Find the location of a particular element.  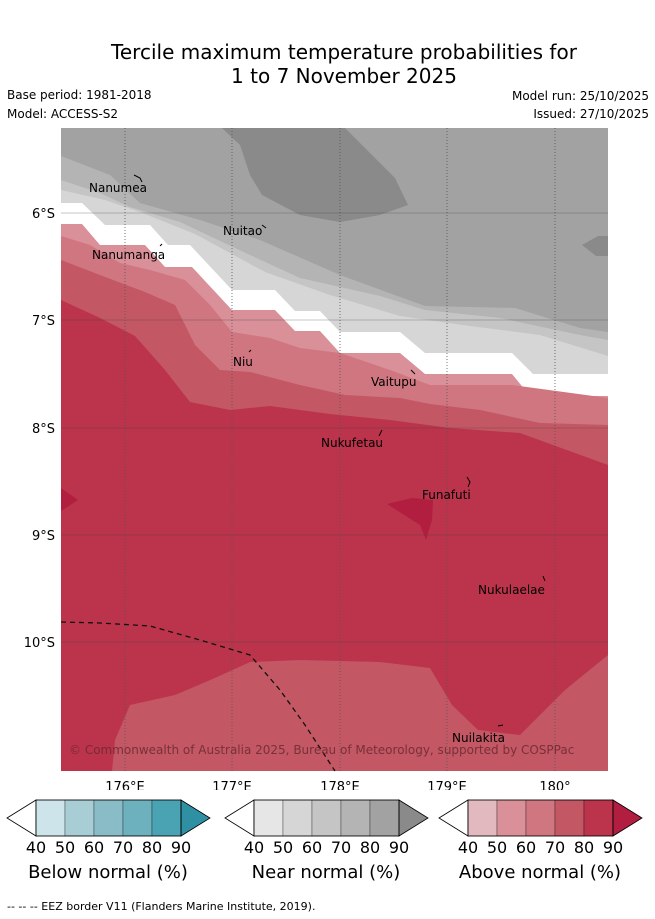

lat-label-7s: 7°S is located at coordinates (43, 321).